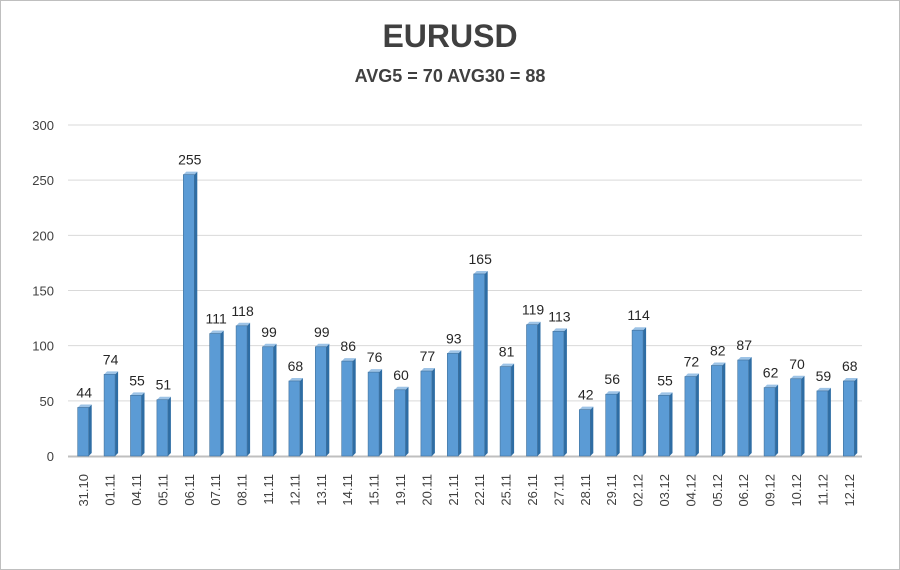 This screenshot has width=900, height=570. I want to click on x-tick-label: 06.12, so click(743, 490).